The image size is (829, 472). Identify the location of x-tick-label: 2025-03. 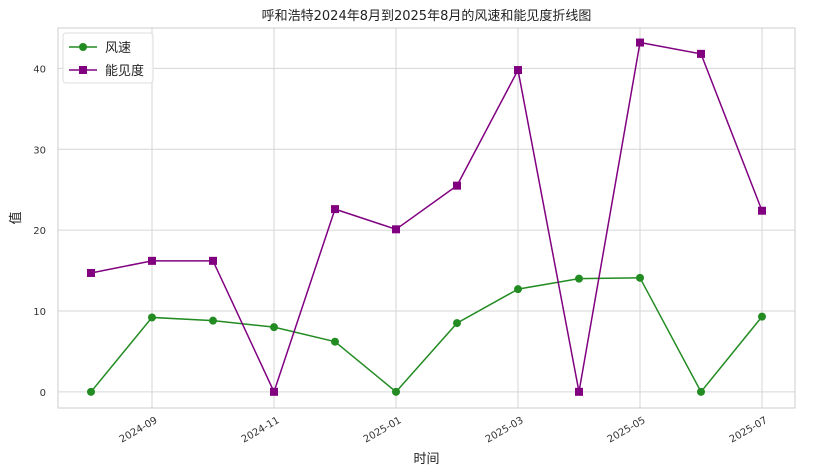
(505, 430).